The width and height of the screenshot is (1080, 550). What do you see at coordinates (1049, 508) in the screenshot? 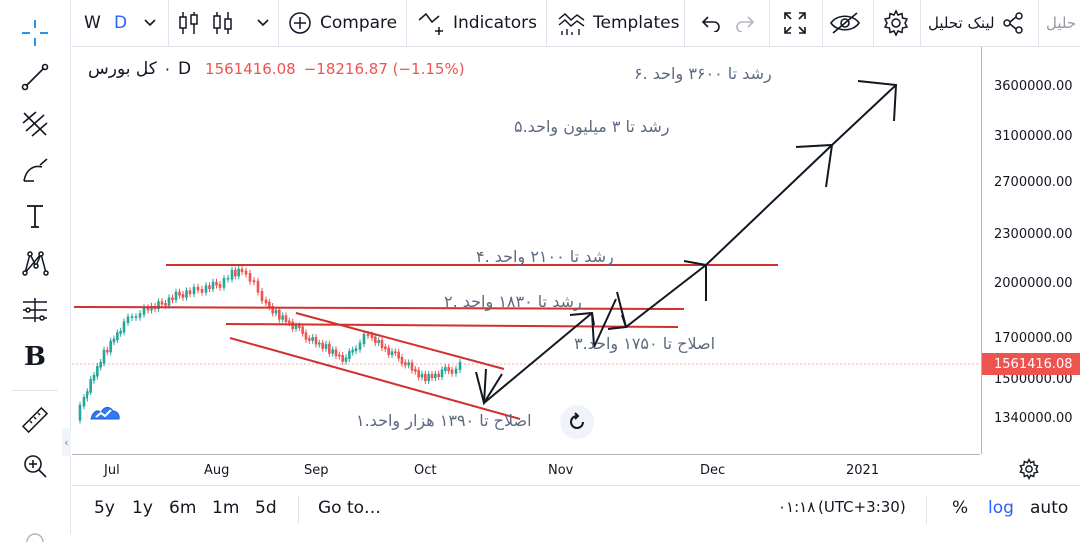
I see `auto-scale-toggle: auto` at bounding box center [1049, 508].